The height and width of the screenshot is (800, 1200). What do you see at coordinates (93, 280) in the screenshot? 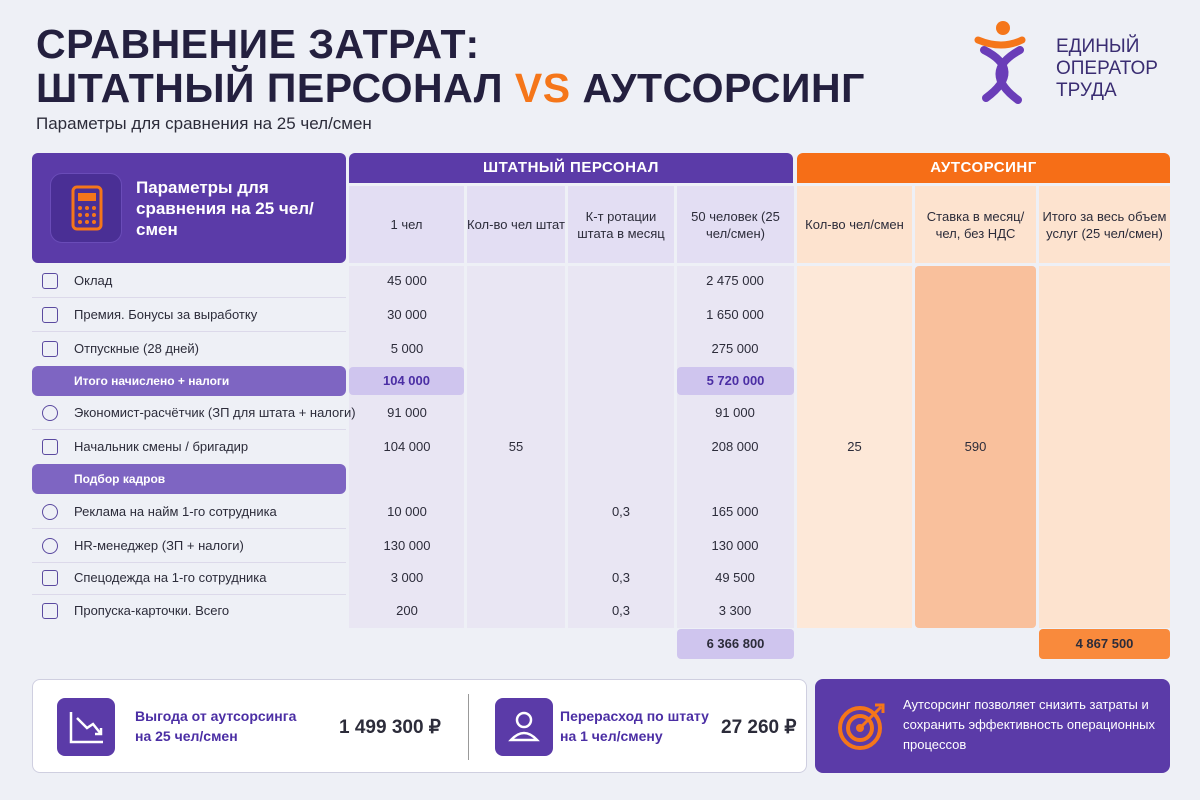
I see `row-label: Оклад` at bounding box center [93, 280].